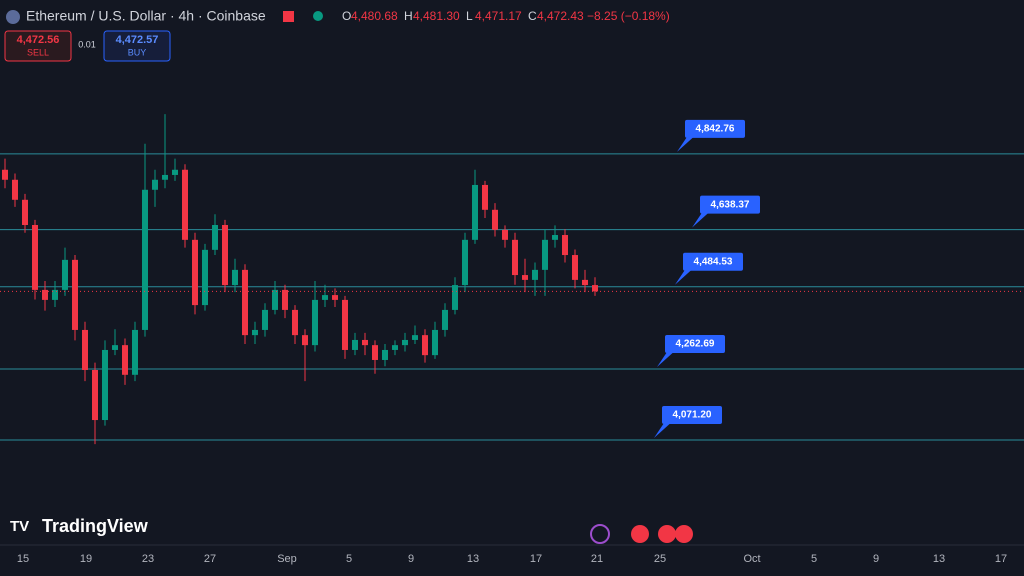 Image resolution: width=1024 pixels, height=576 pixels. What do you see at coordinates (660, 559) in the screenshot?
I see `x-tick-label: 25` at bounding box center [660, 559].